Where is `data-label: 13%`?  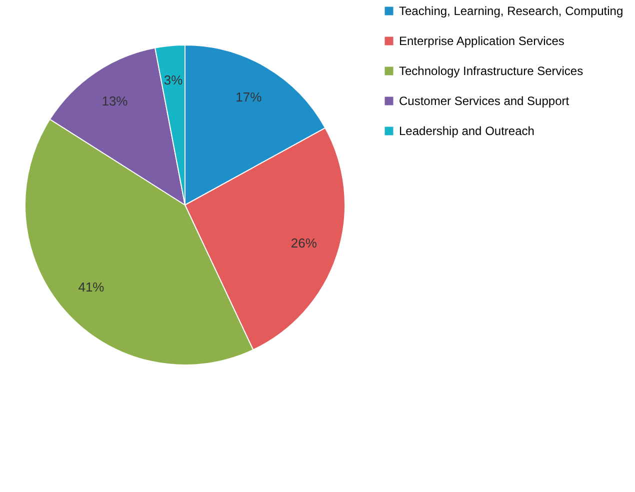
data-label: 13% is located at coordinates (115, 101).